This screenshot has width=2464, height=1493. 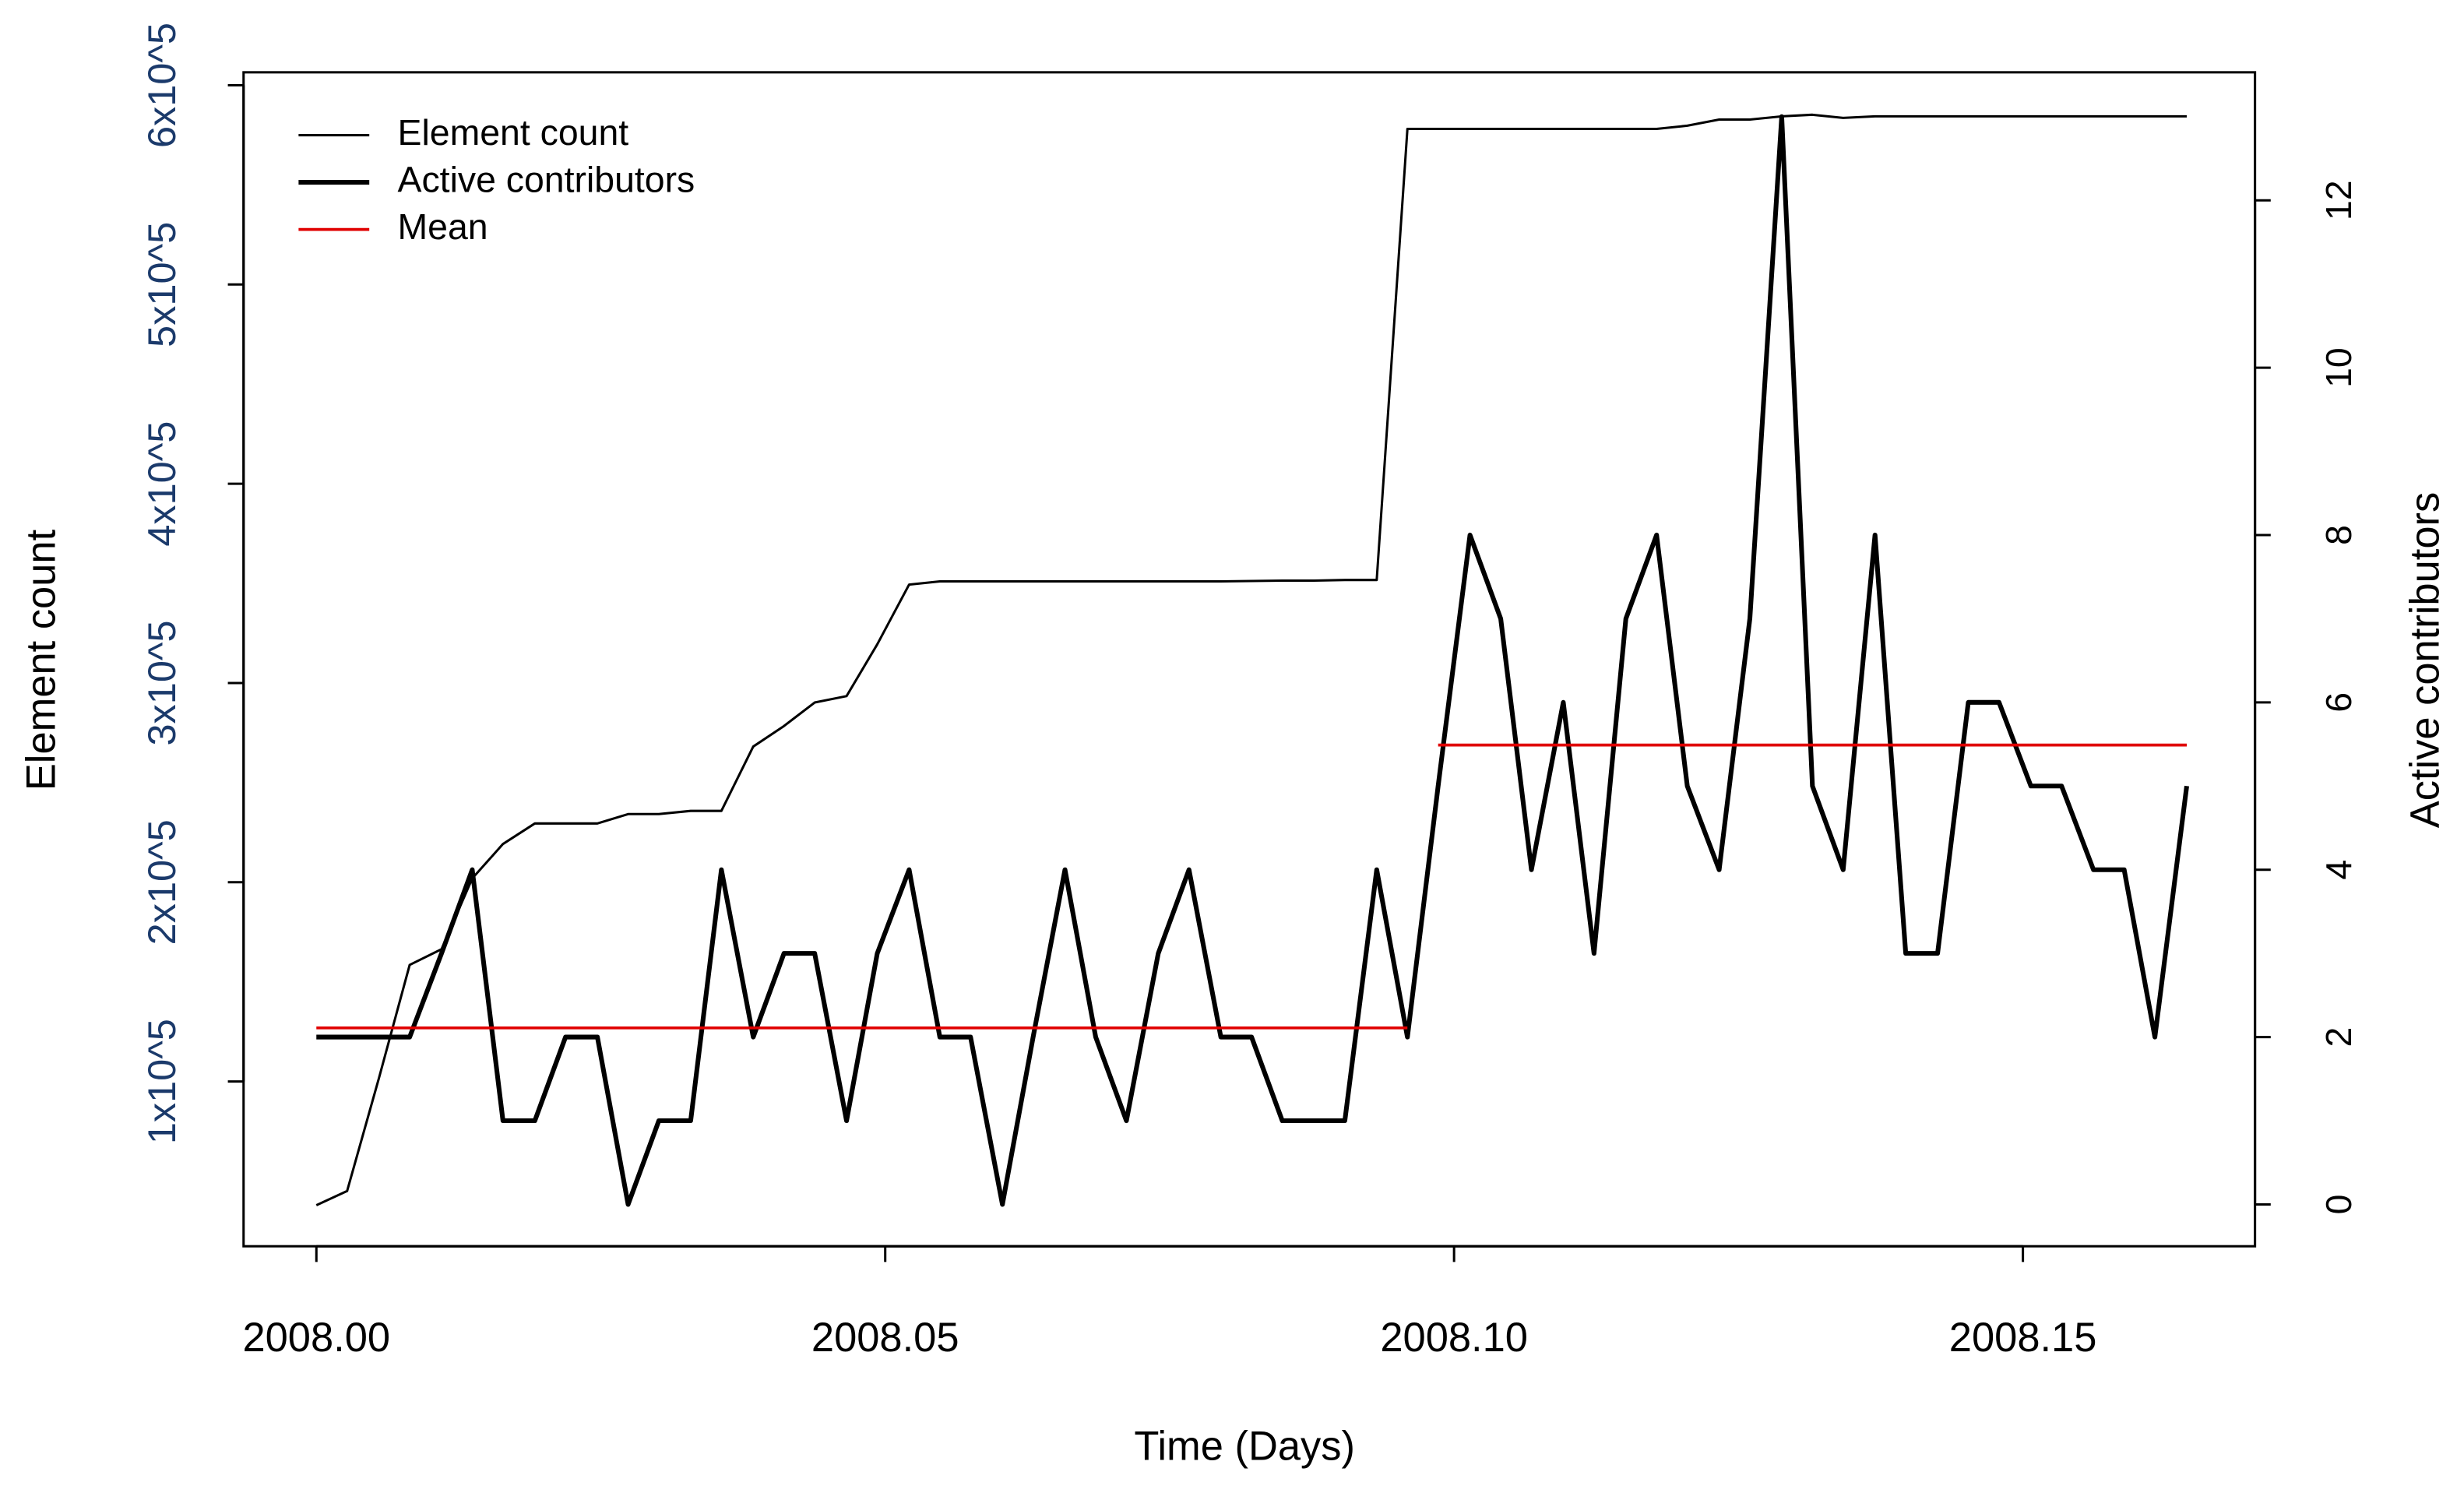 I want to click on y2-tick-label: 0, so click(x=2338, y=1205).